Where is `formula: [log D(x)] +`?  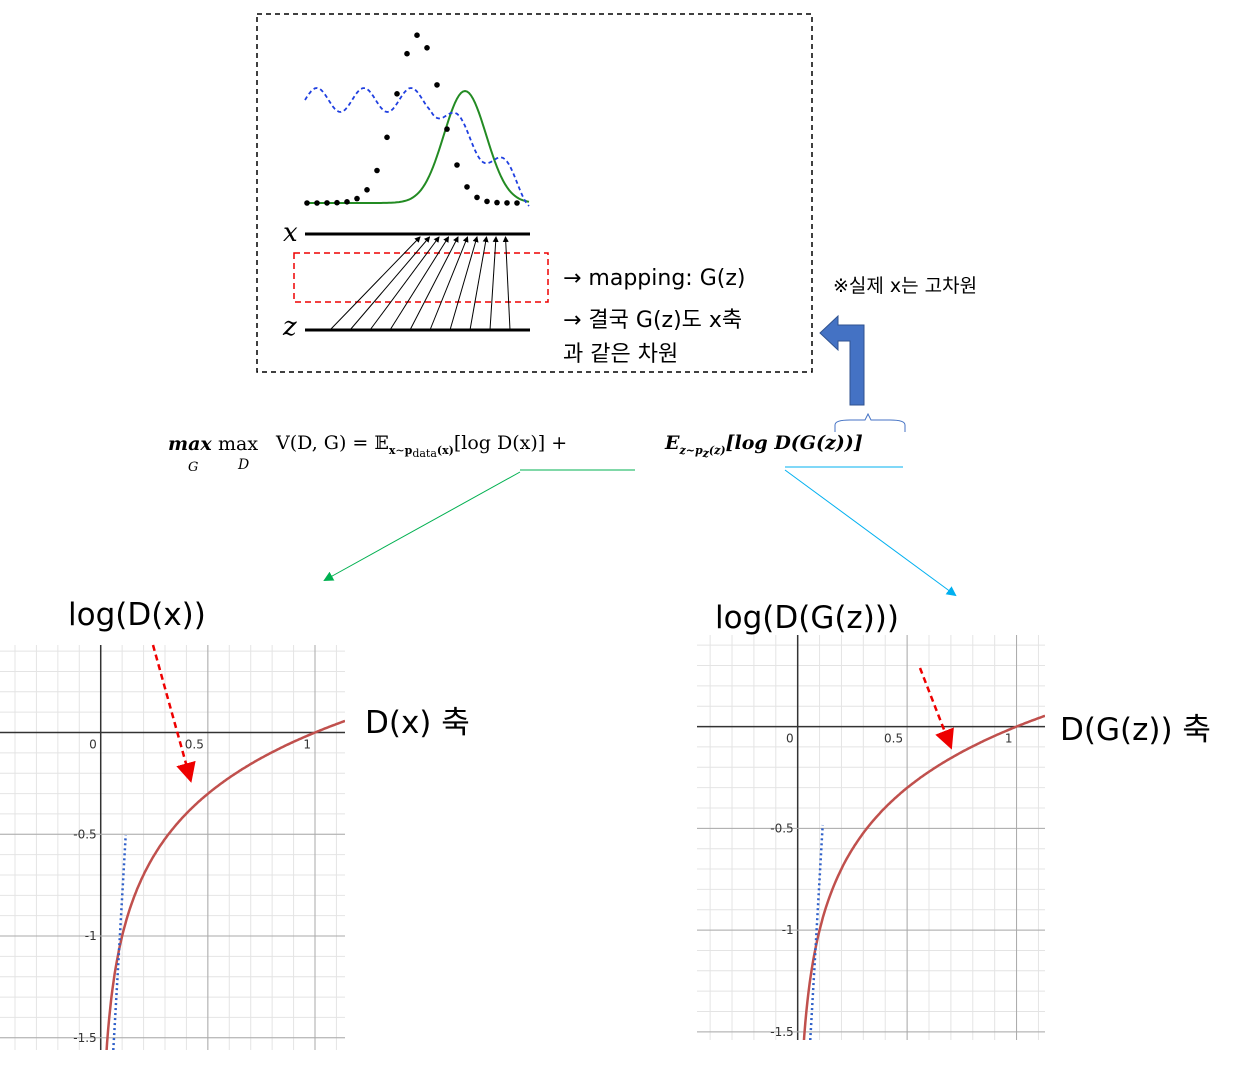 formula: [log D(x)] + is located at coordinates (510, 443).